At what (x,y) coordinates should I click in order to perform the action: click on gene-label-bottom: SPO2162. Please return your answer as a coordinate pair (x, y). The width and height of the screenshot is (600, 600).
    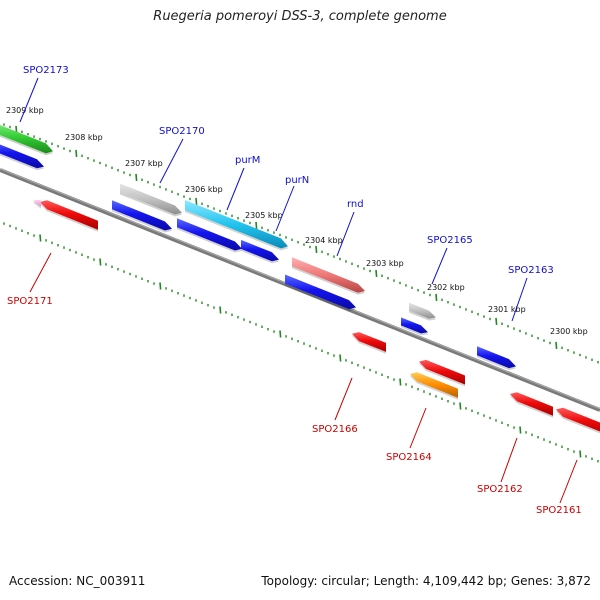
    Looking at the image, I should click on (500, 489).